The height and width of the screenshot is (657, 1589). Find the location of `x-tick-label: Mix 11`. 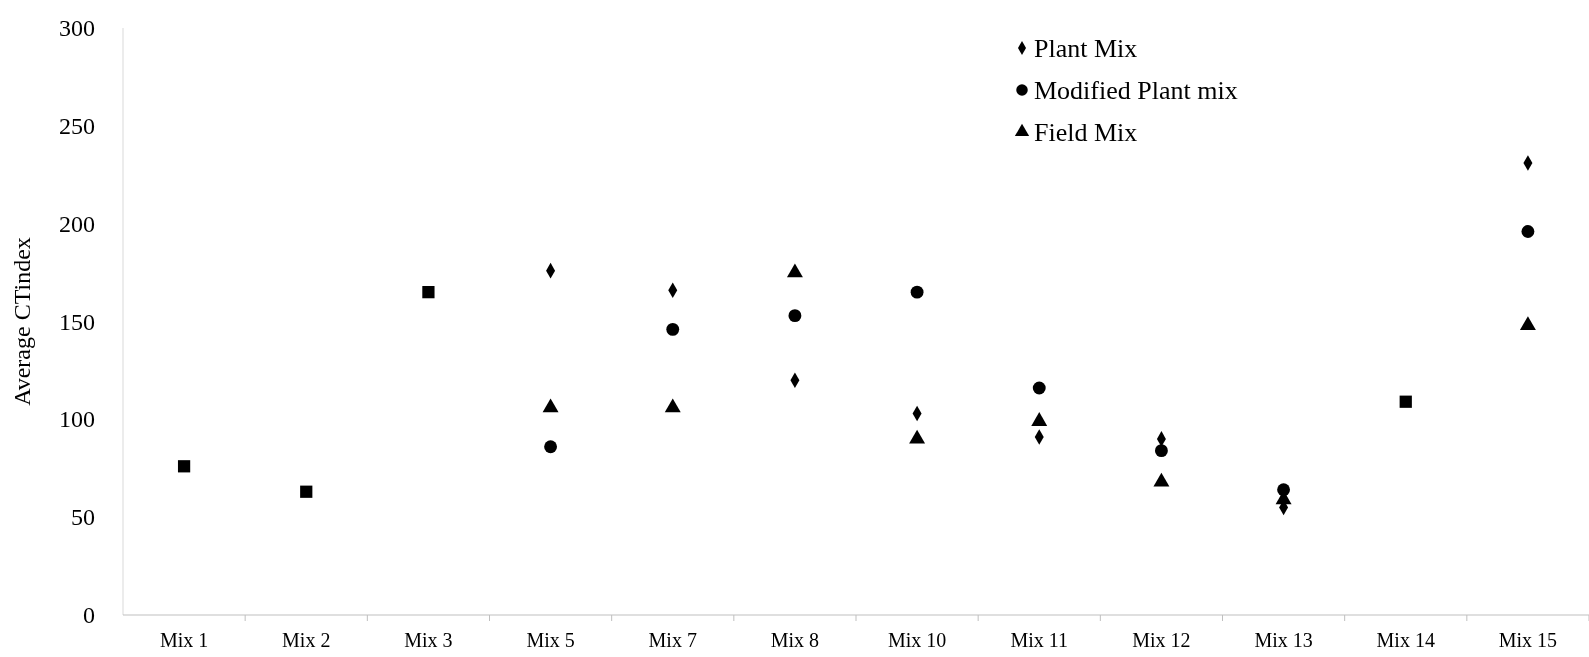

x-tick-label: Mix 11 is located at coordinates (1039, 640).